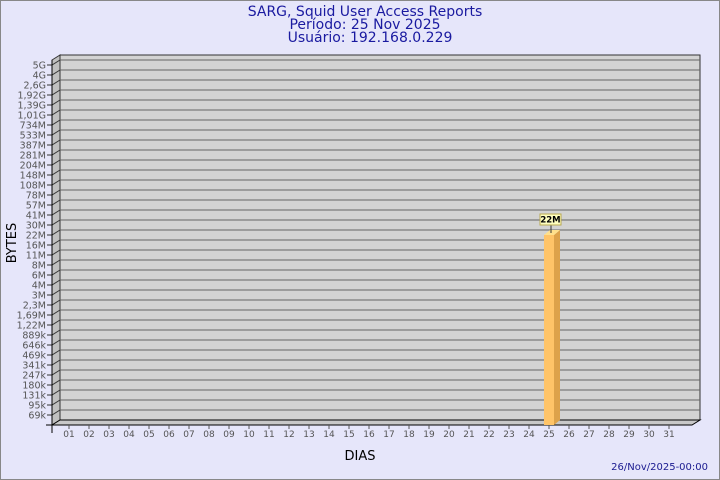 This screenshot has width=720, height=480. I want to click on y-tick-label: 646k, so click(34, 346).